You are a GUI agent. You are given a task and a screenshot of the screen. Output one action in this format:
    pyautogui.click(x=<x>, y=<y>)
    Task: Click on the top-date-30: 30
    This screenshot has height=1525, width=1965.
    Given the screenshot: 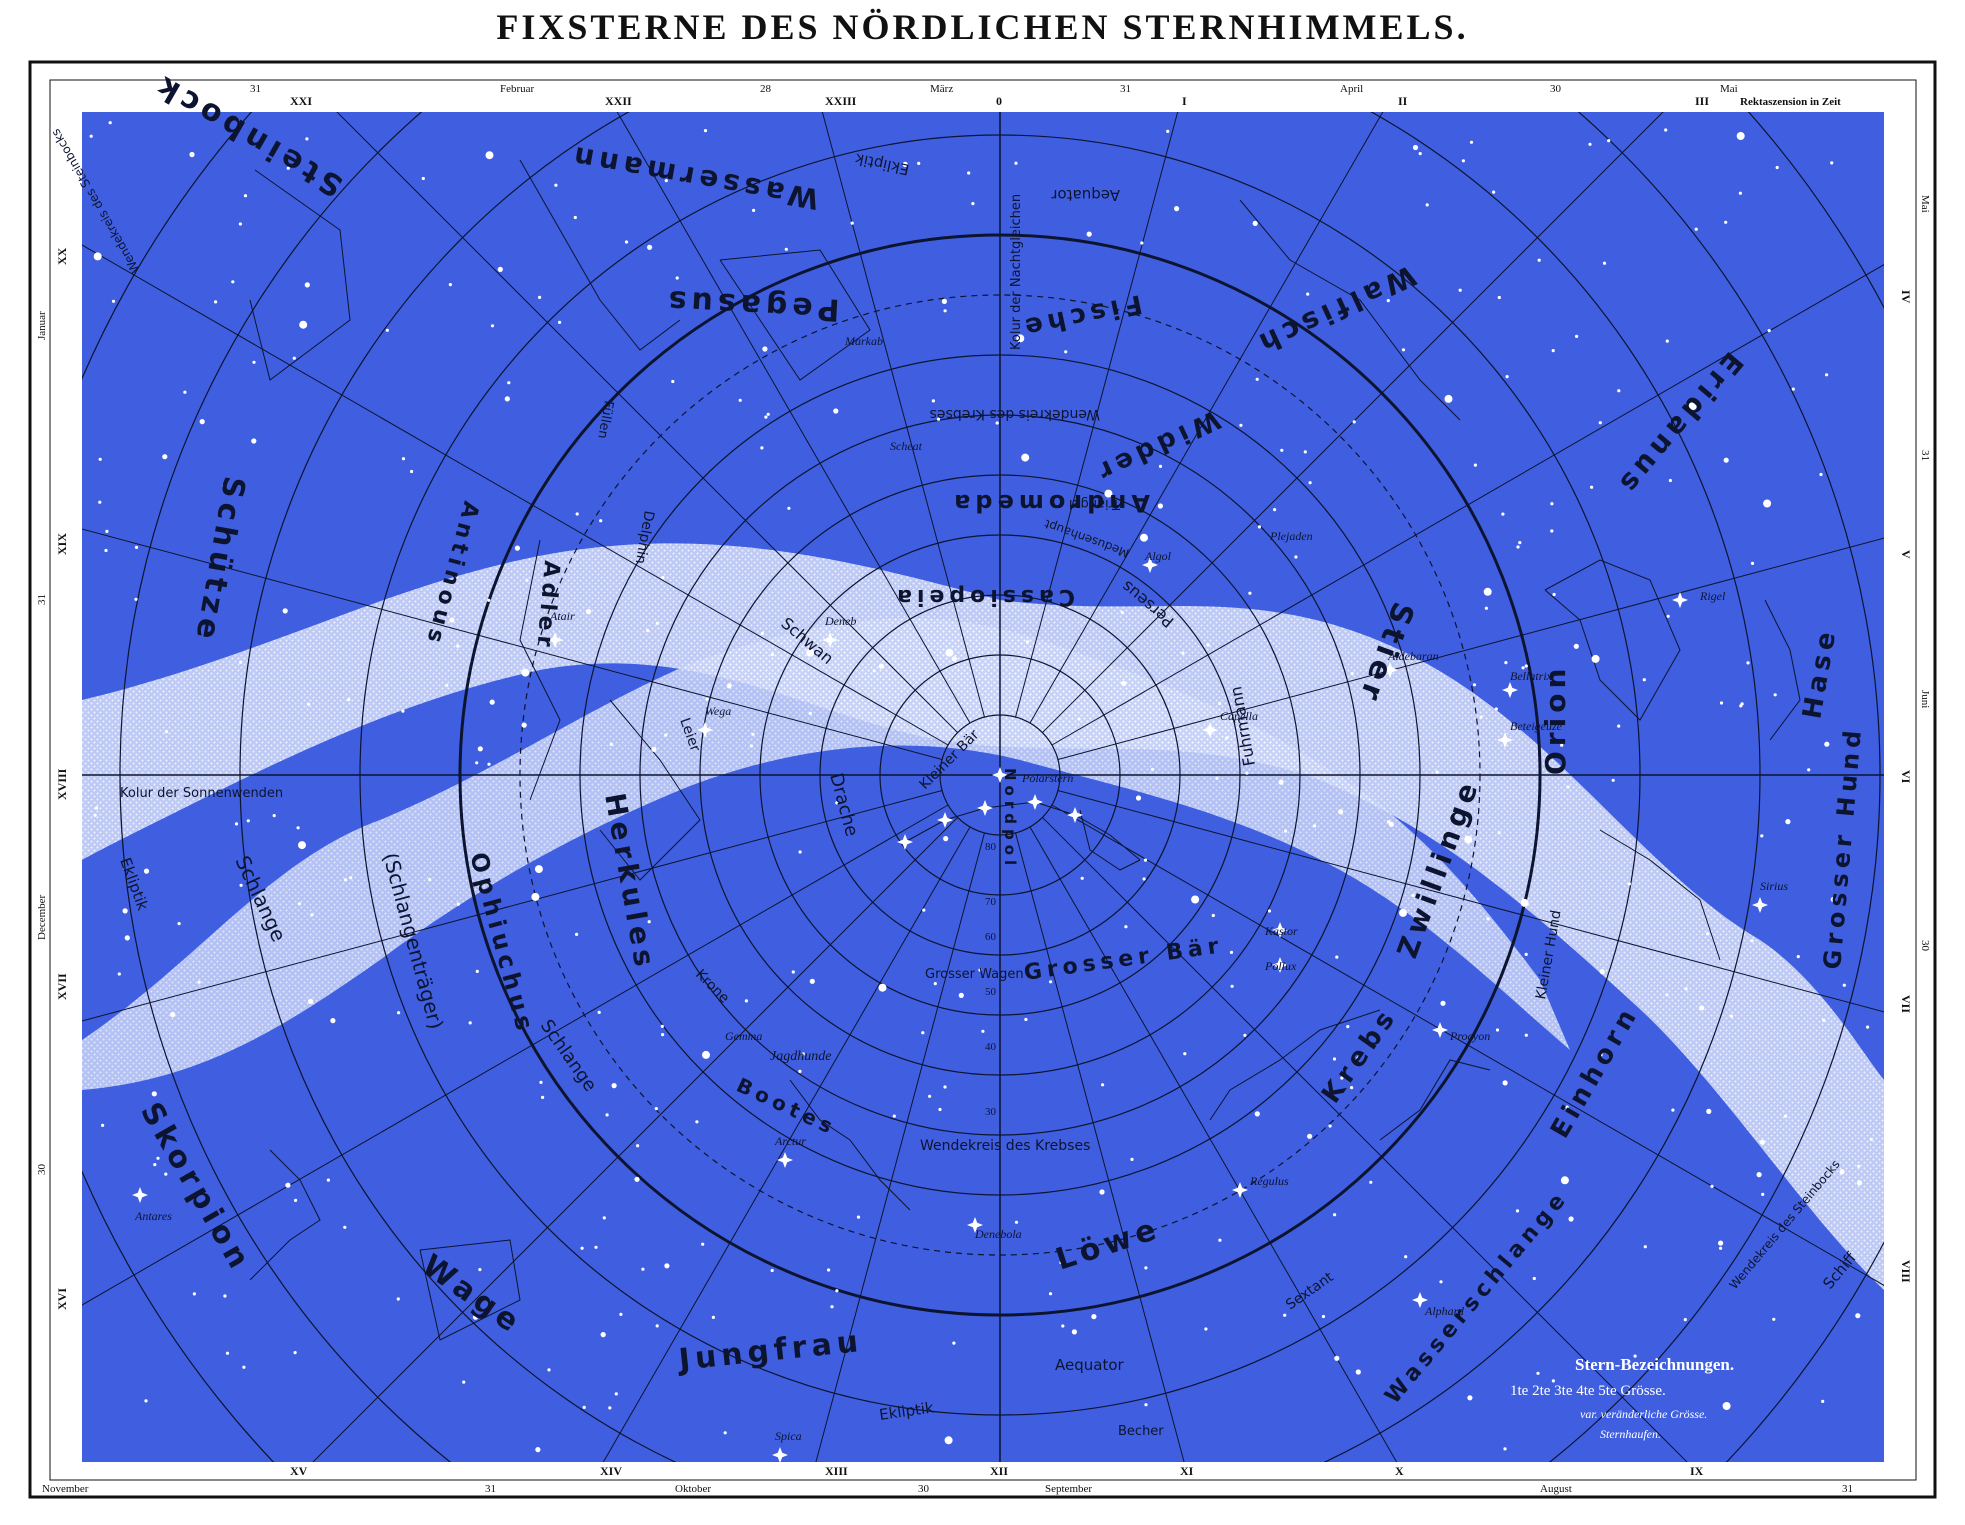 What is the action you would take?
    pyautogui.click(x=1556, y=89)
    